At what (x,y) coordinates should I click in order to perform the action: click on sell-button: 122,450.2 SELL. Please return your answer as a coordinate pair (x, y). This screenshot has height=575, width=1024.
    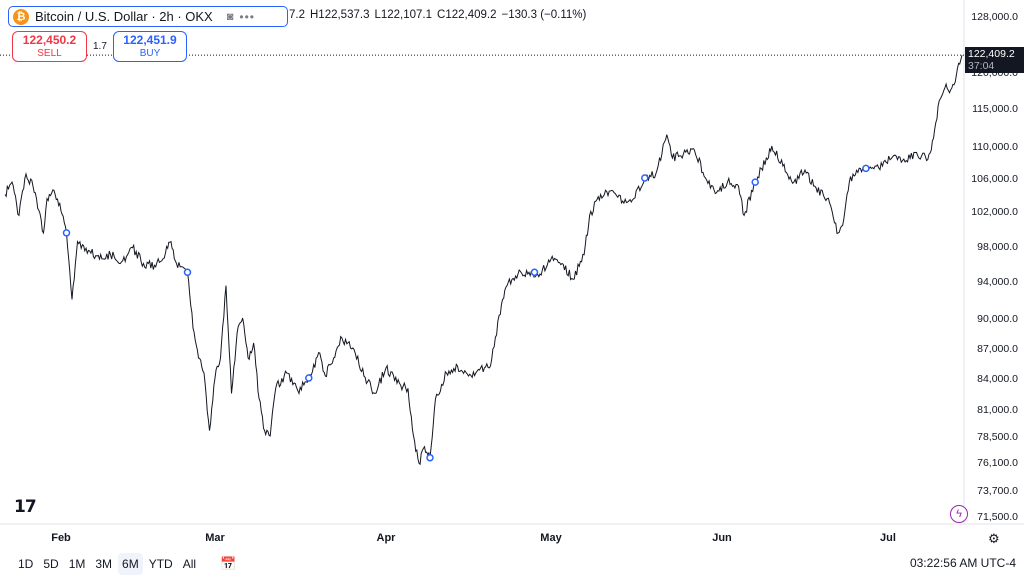
    Looking at the image, I should click on (49, 46).